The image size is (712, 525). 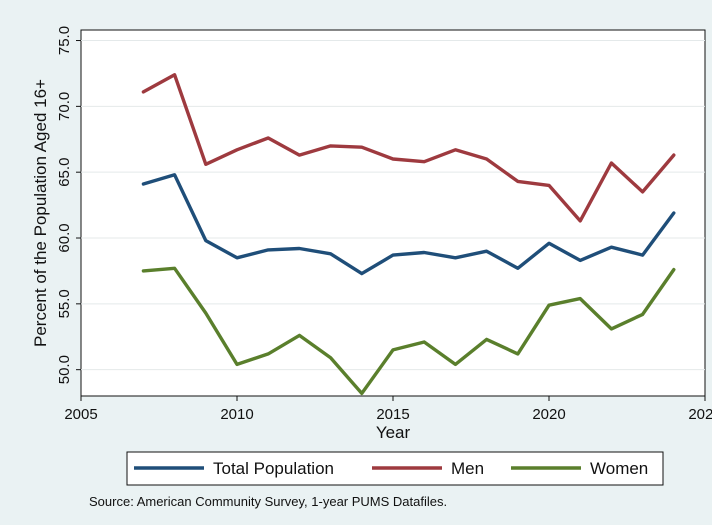 What do you see at coordinates (64, 369) in the screenshot?
I see `y-tick-label: 50.0` at bounding box center [64, 369].